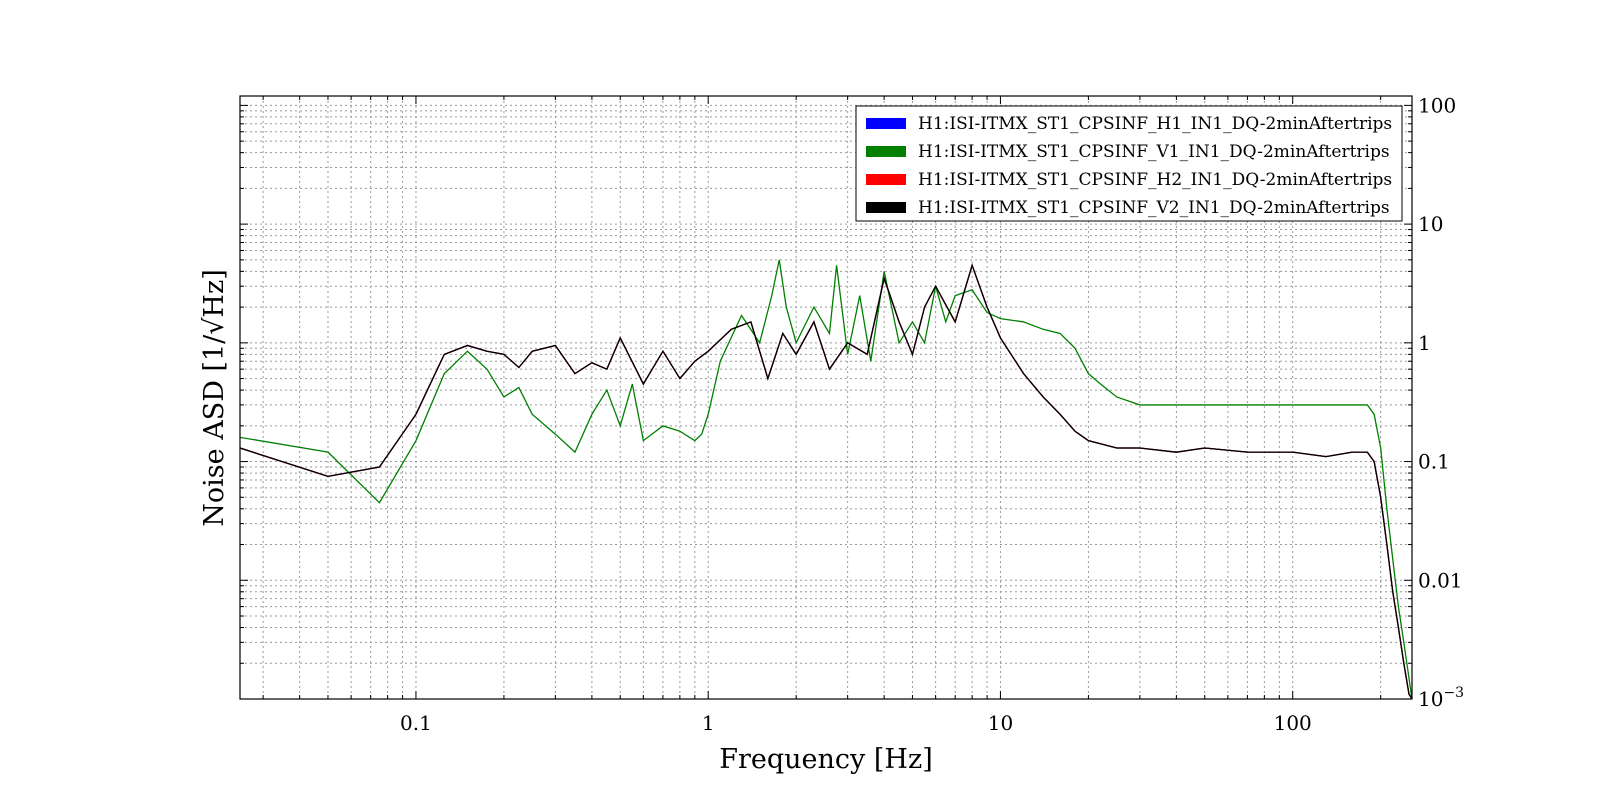 This screenshot has height=802, width=1600. I want to click on y-axis-title: Noise ASD [1/√Hz], so click(214, 397).